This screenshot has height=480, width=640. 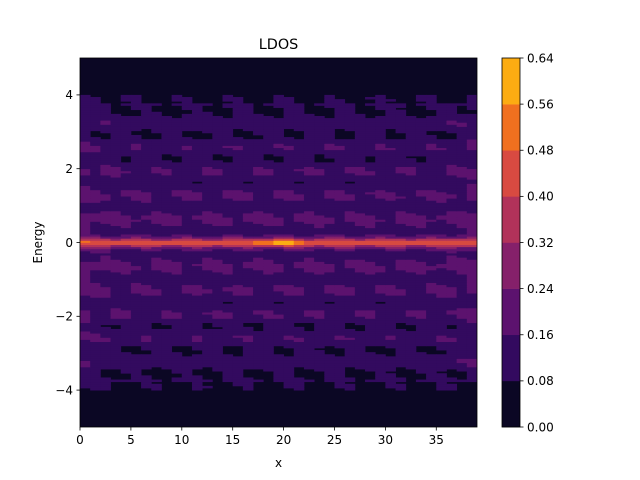 I want to click on colorbar-segment, so click(x=511, y=358).